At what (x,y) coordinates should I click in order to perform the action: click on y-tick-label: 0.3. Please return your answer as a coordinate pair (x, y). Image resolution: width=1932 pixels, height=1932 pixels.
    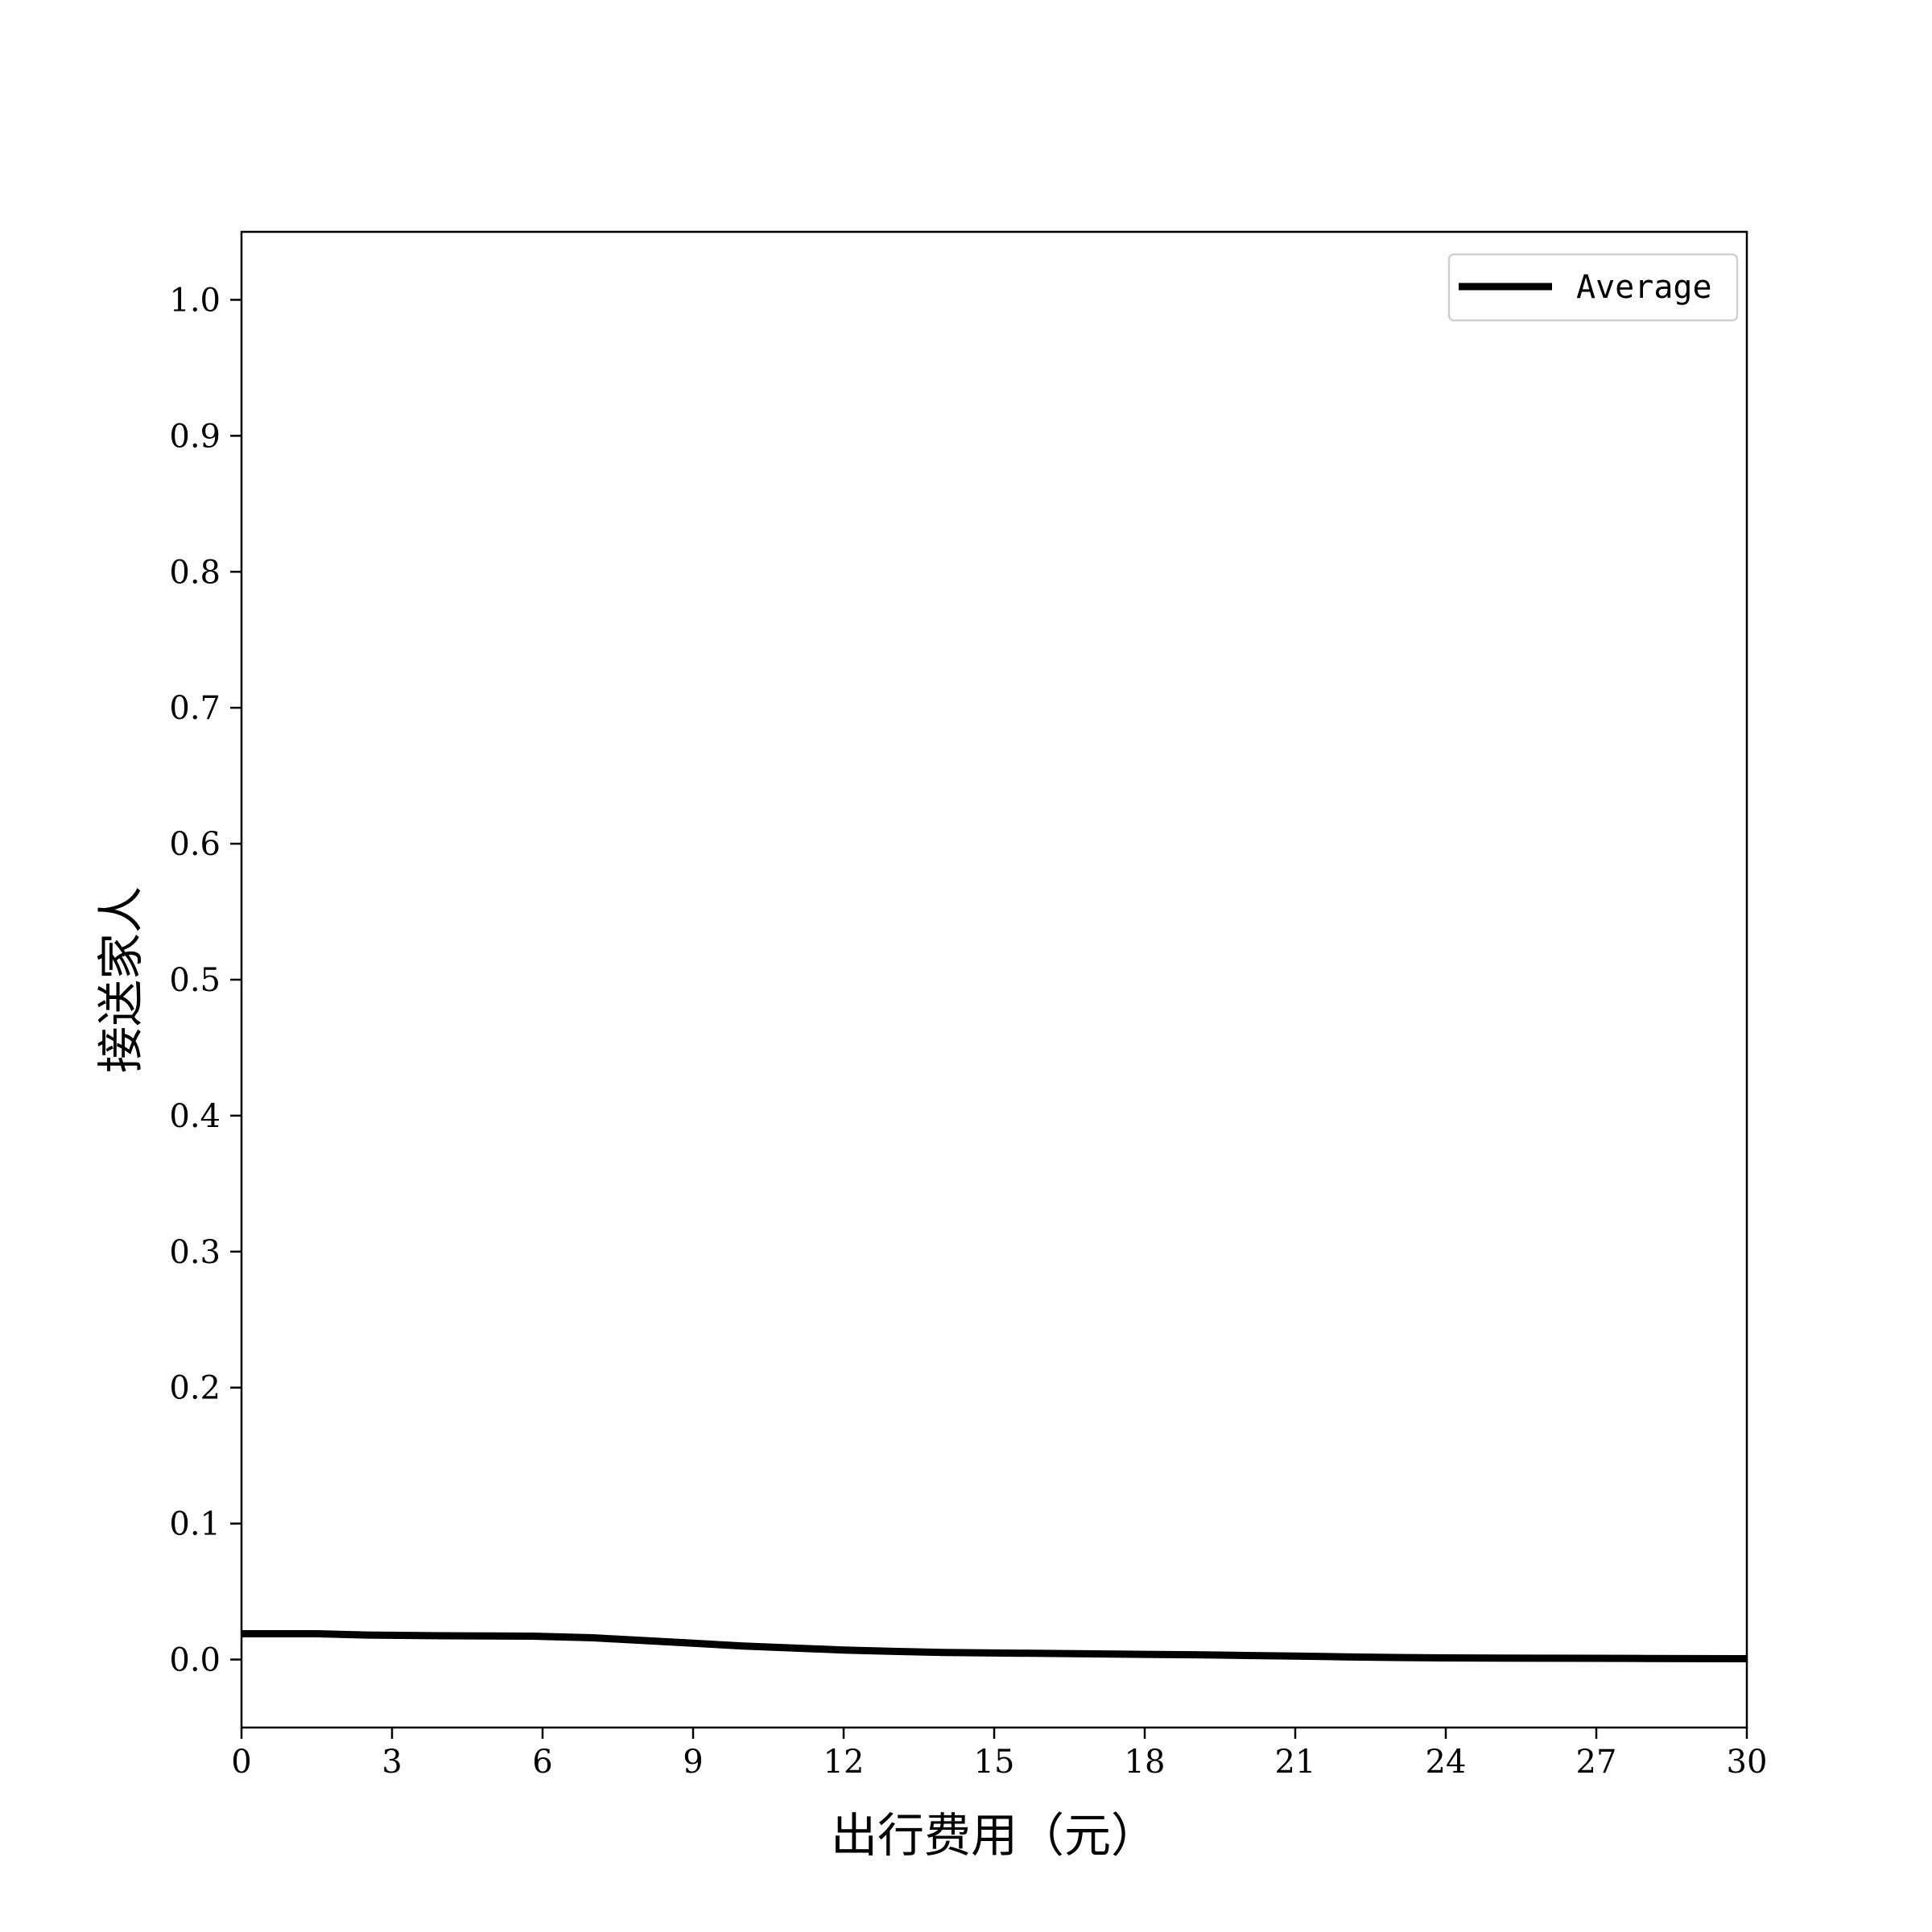
    Looking at the image, I should click on (195, 1252).